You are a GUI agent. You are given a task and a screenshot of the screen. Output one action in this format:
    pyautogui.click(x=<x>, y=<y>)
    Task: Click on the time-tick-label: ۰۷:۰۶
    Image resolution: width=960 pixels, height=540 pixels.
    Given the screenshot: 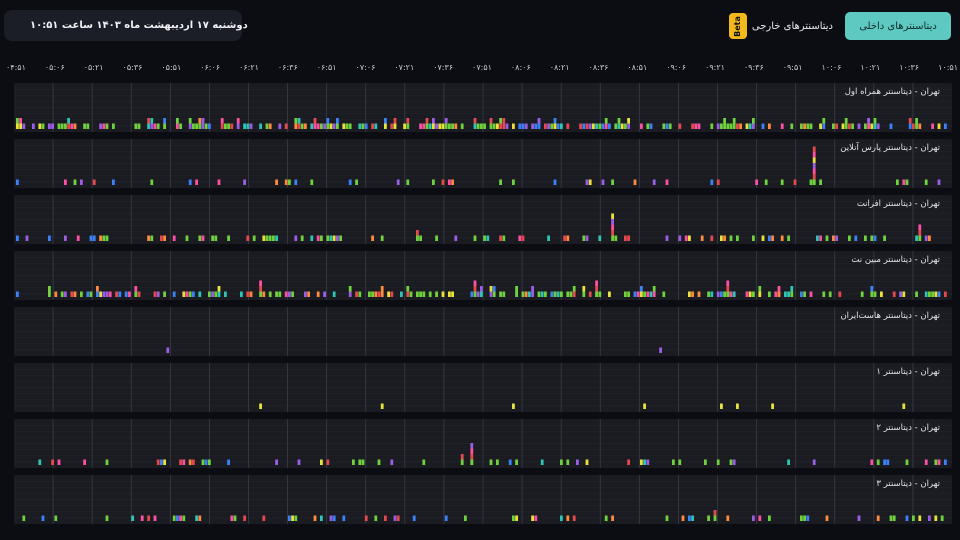 What is the action you would take?
    pyautogui.click(x=365, y=67)
    